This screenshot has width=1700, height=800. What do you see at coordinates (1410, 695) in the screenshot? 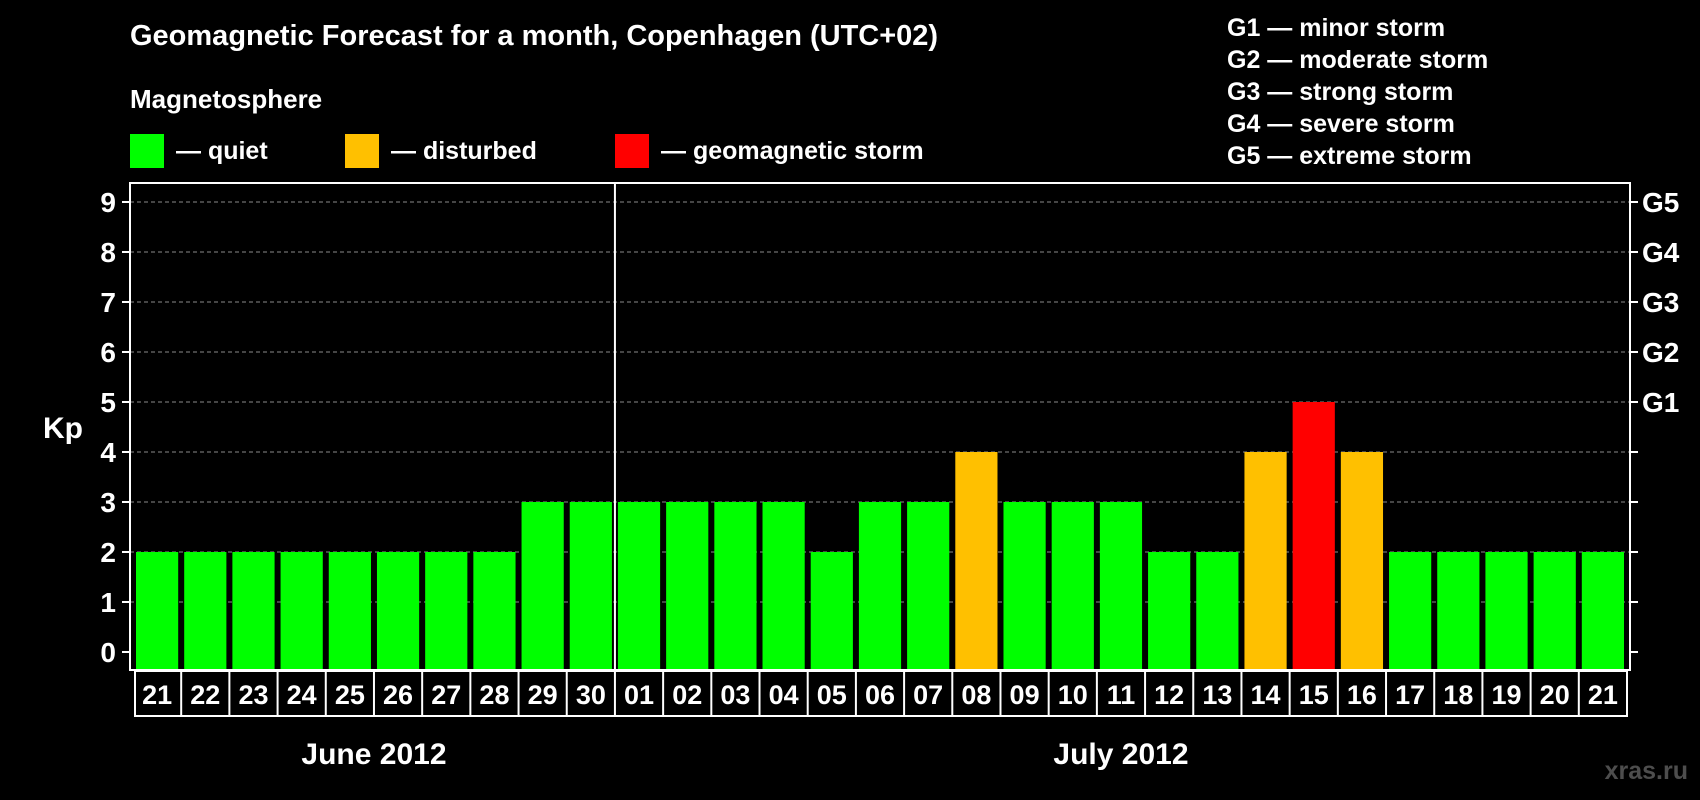
I see `x-tick-label-27: 17` at bounding box center [1410, 695].